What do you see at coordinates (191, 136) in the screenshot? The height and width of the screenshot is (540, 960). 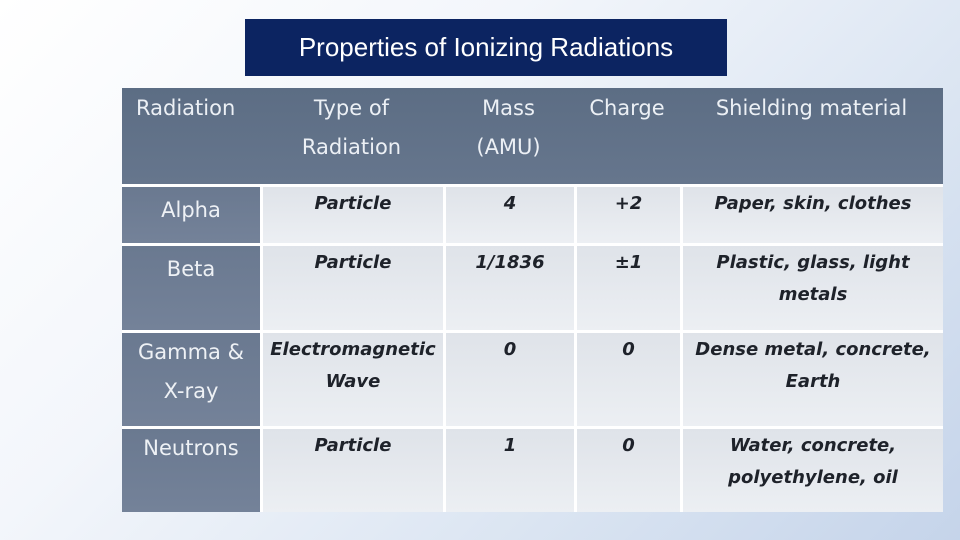 I see `header-radiation: Radiation` at bounding box center [191, 136].